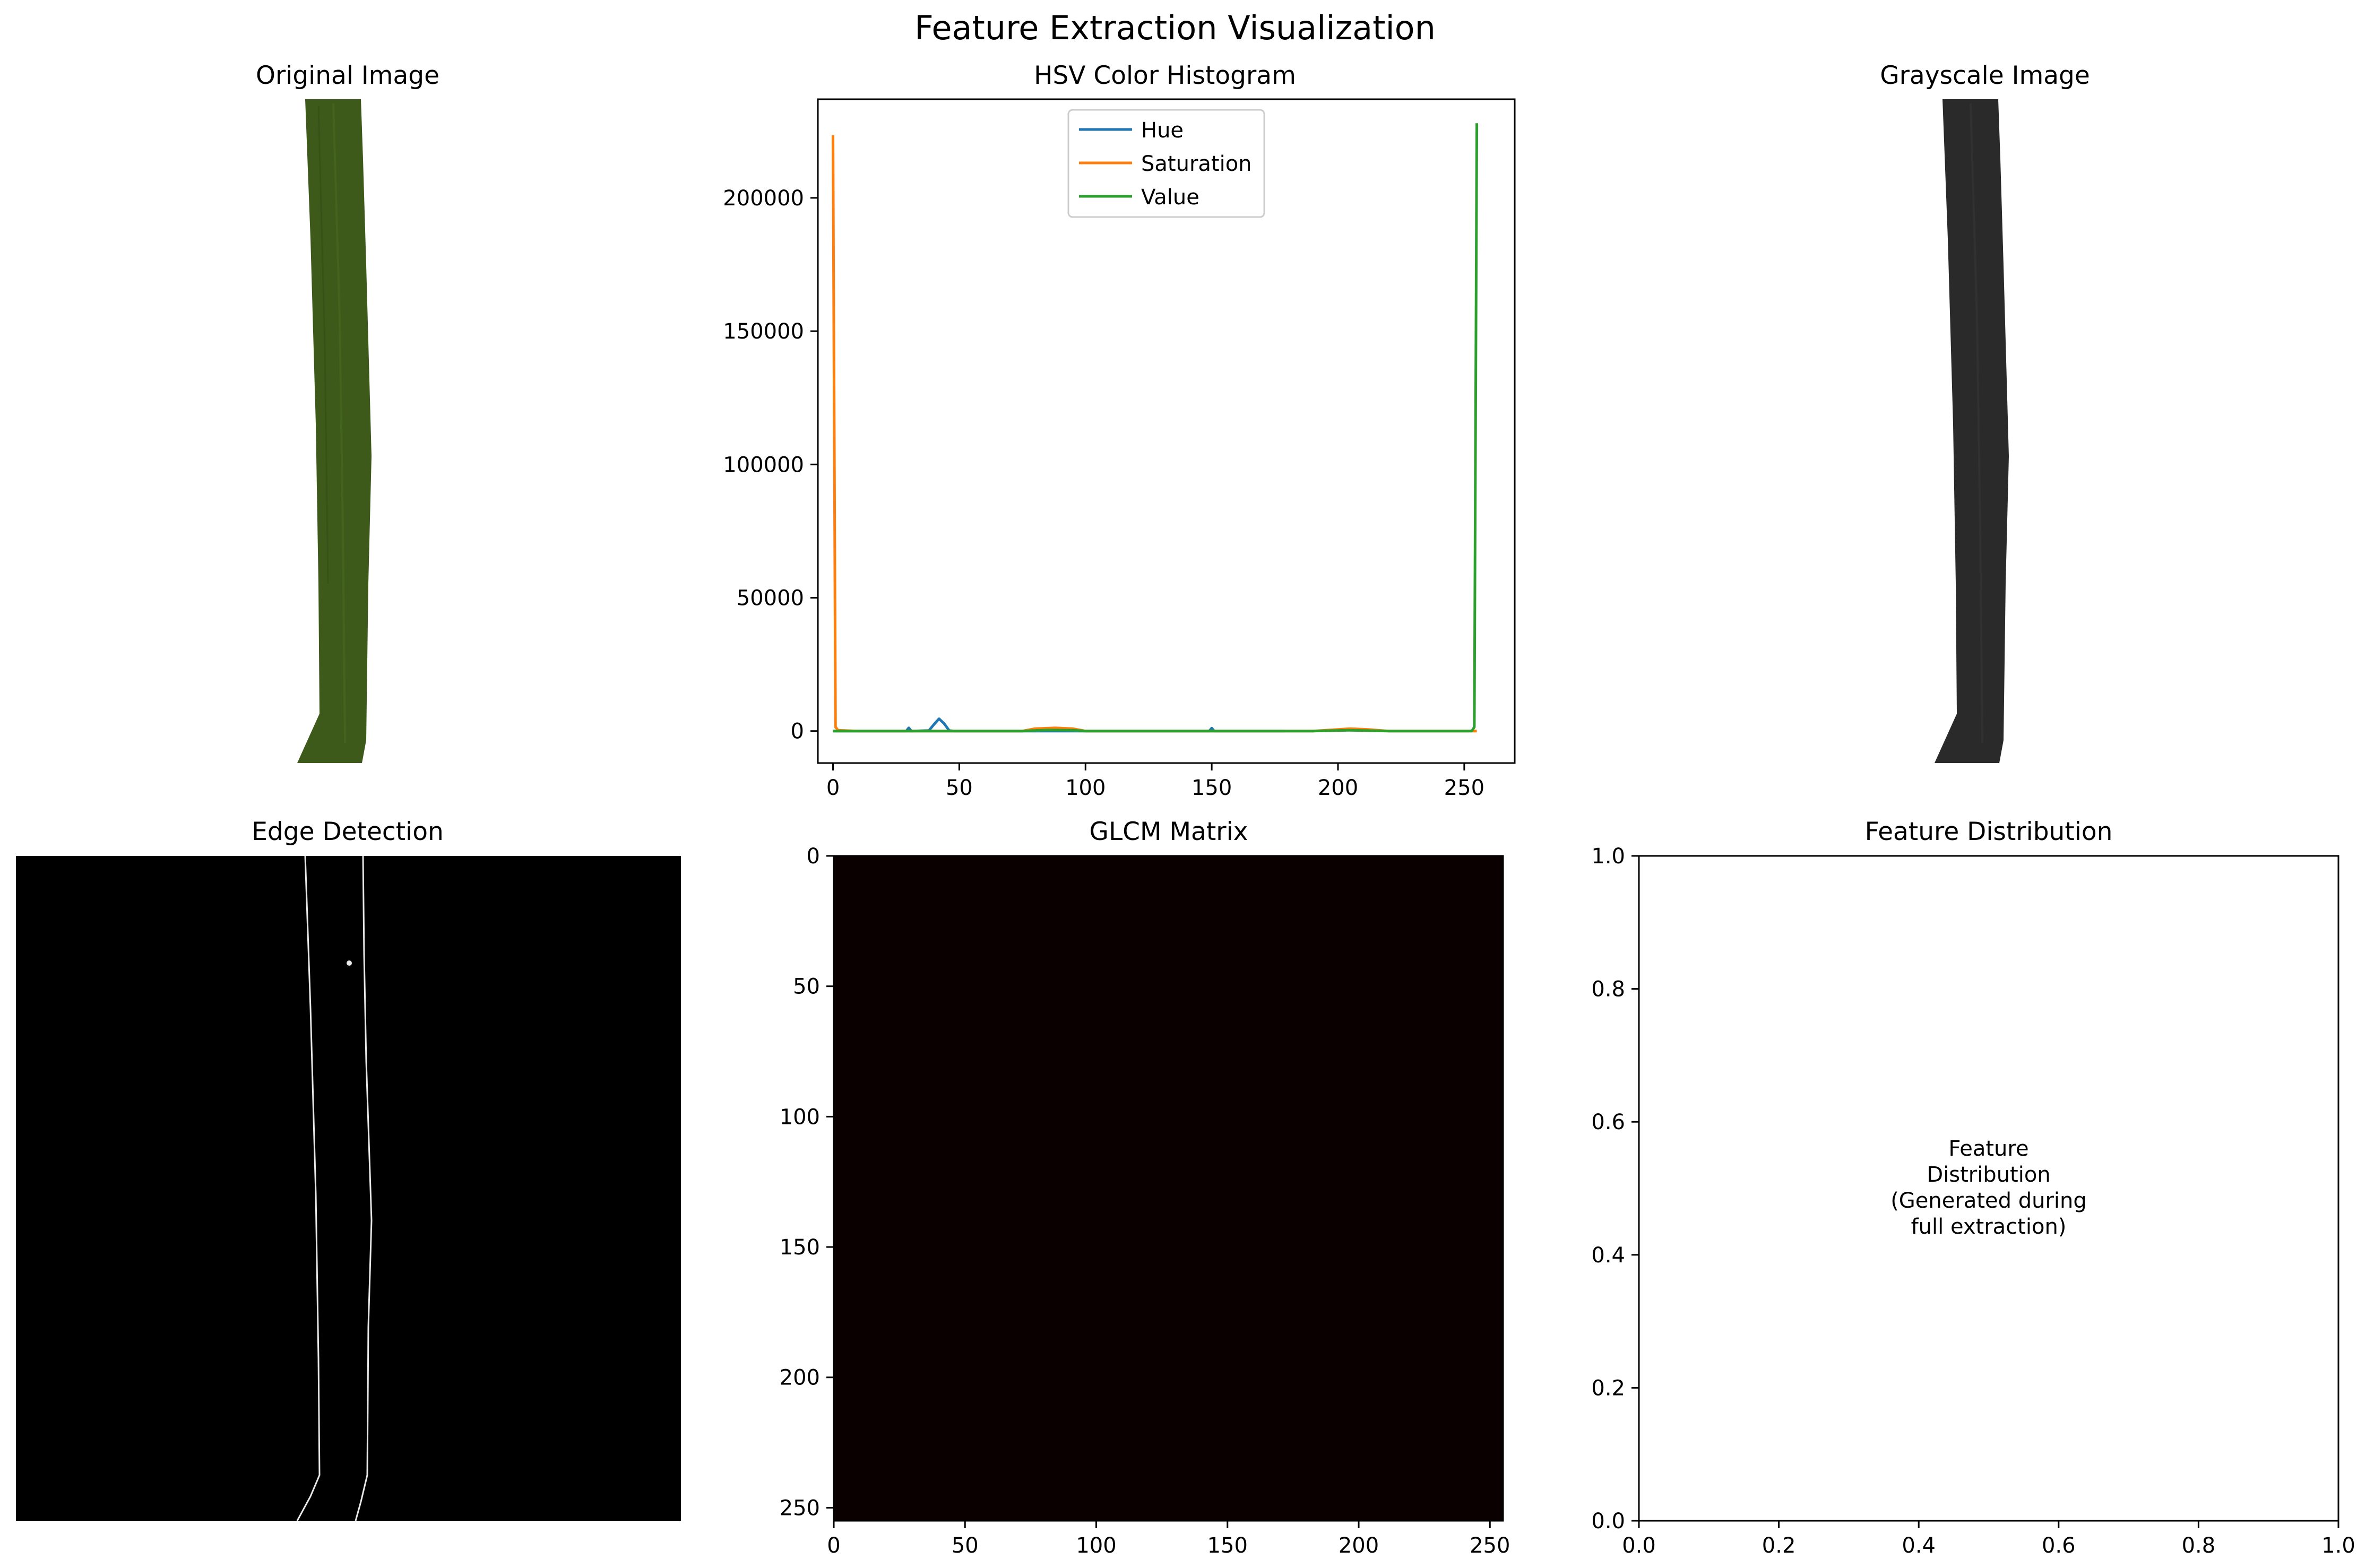  I want to click on feature-distribution-note-line-2: Distribution, so click(1989, 1175).